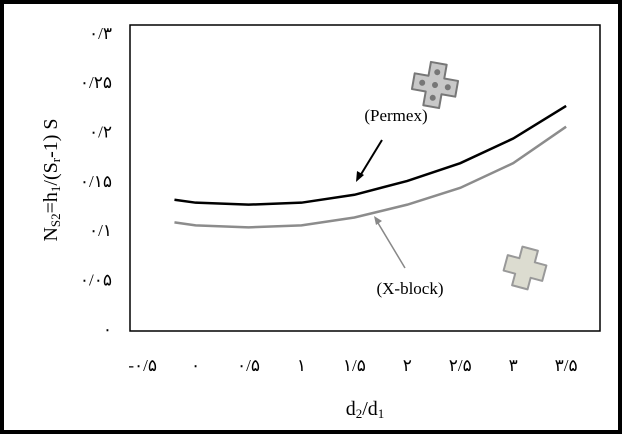 The width and height of the screenshot is (622, 434). Describe the element at coordinates (460, 365) in the screenshot. I see `x-tick-label: ۲/۵` at that location.